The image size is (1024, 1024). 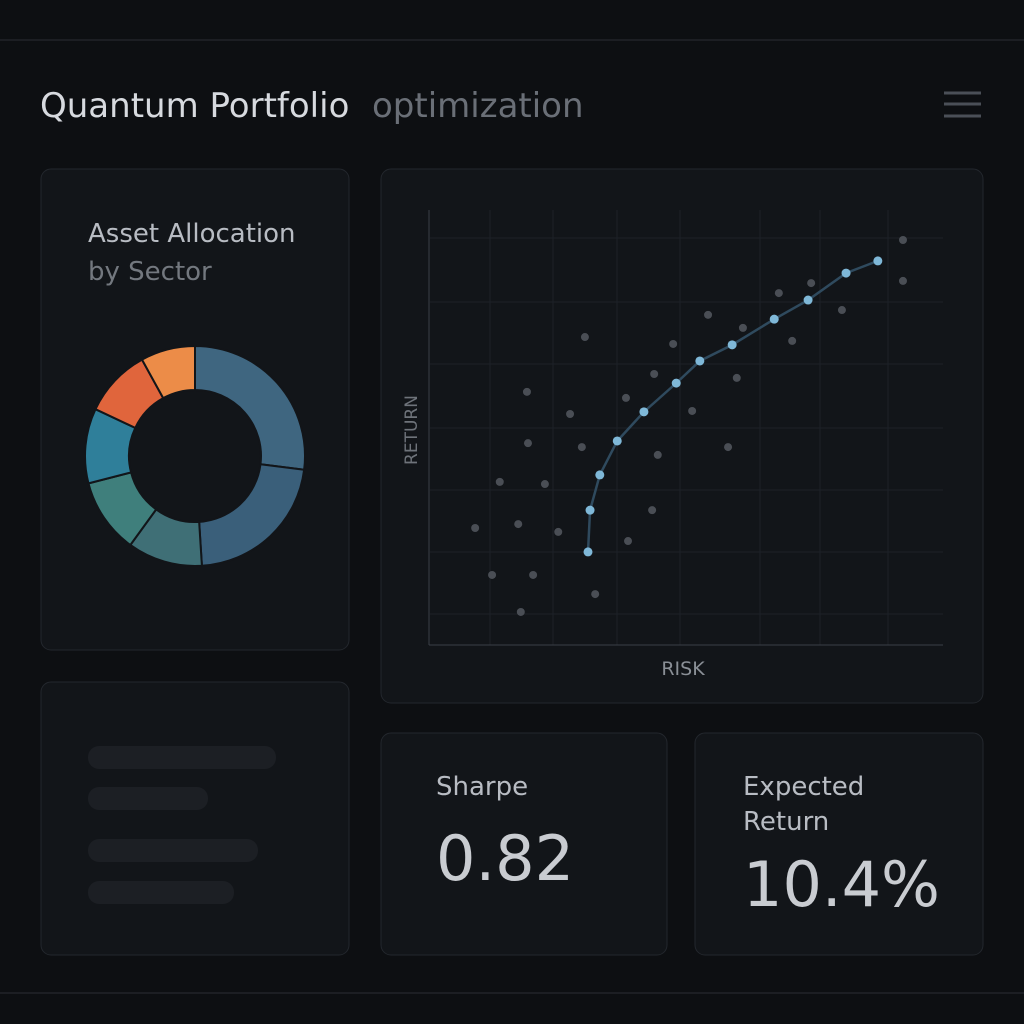 I want to click on placeholder-panel, so click(x=195, y=818).